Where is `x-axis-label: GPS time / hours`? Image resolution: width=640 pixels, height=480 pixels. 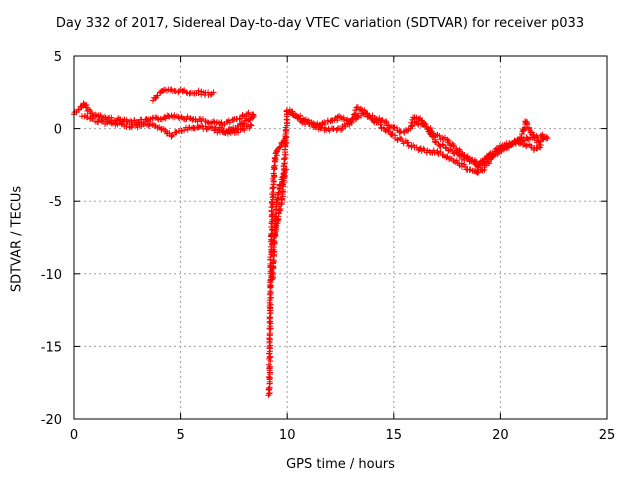
x-axis-label: GPS time / hours is located at coordinates (340, 464).